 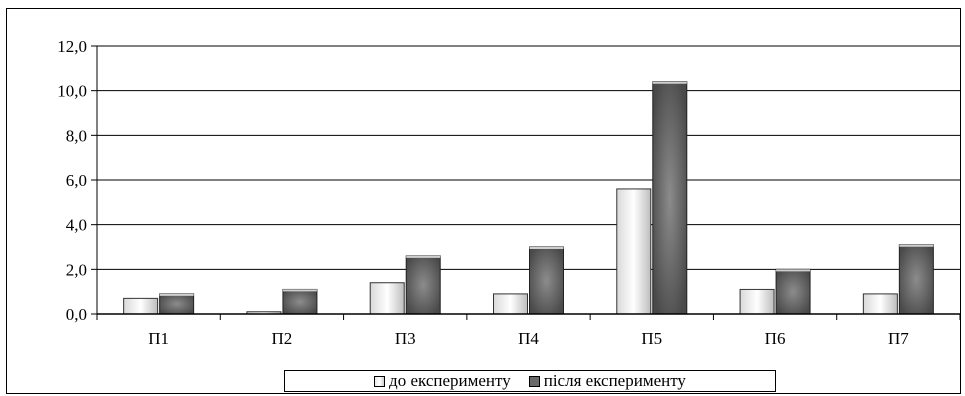 I want to click on legend-item-before: до експерименту, so click(x=442, y=381).